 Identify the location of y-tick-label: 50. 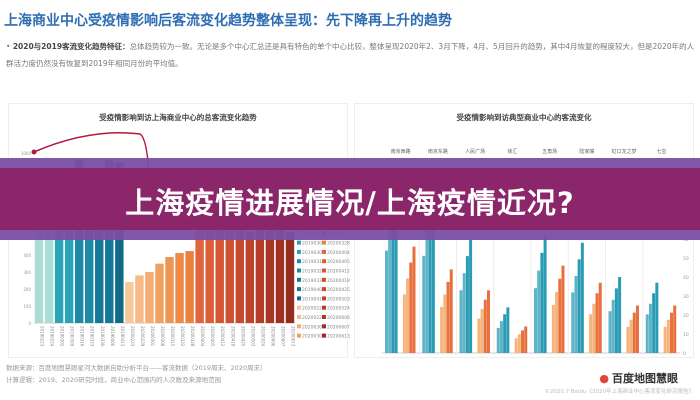
(686, 259).